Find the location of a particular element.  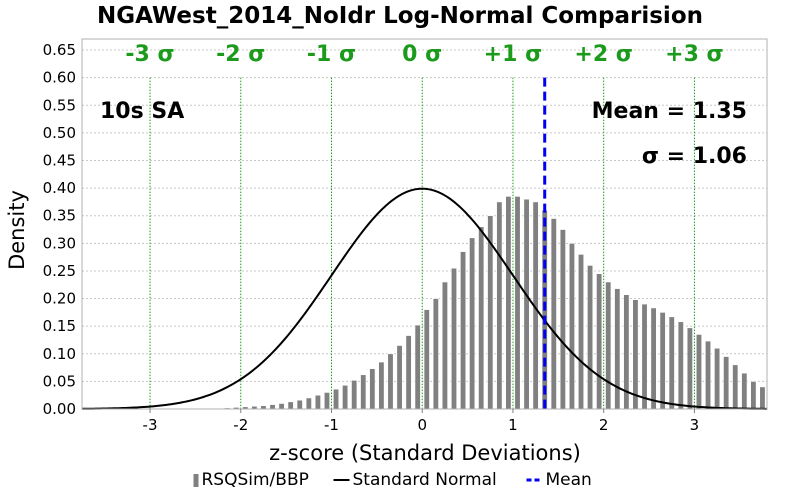

x-axis-label: z-score (Standard Deviations) is located at coordinates (425, 453).